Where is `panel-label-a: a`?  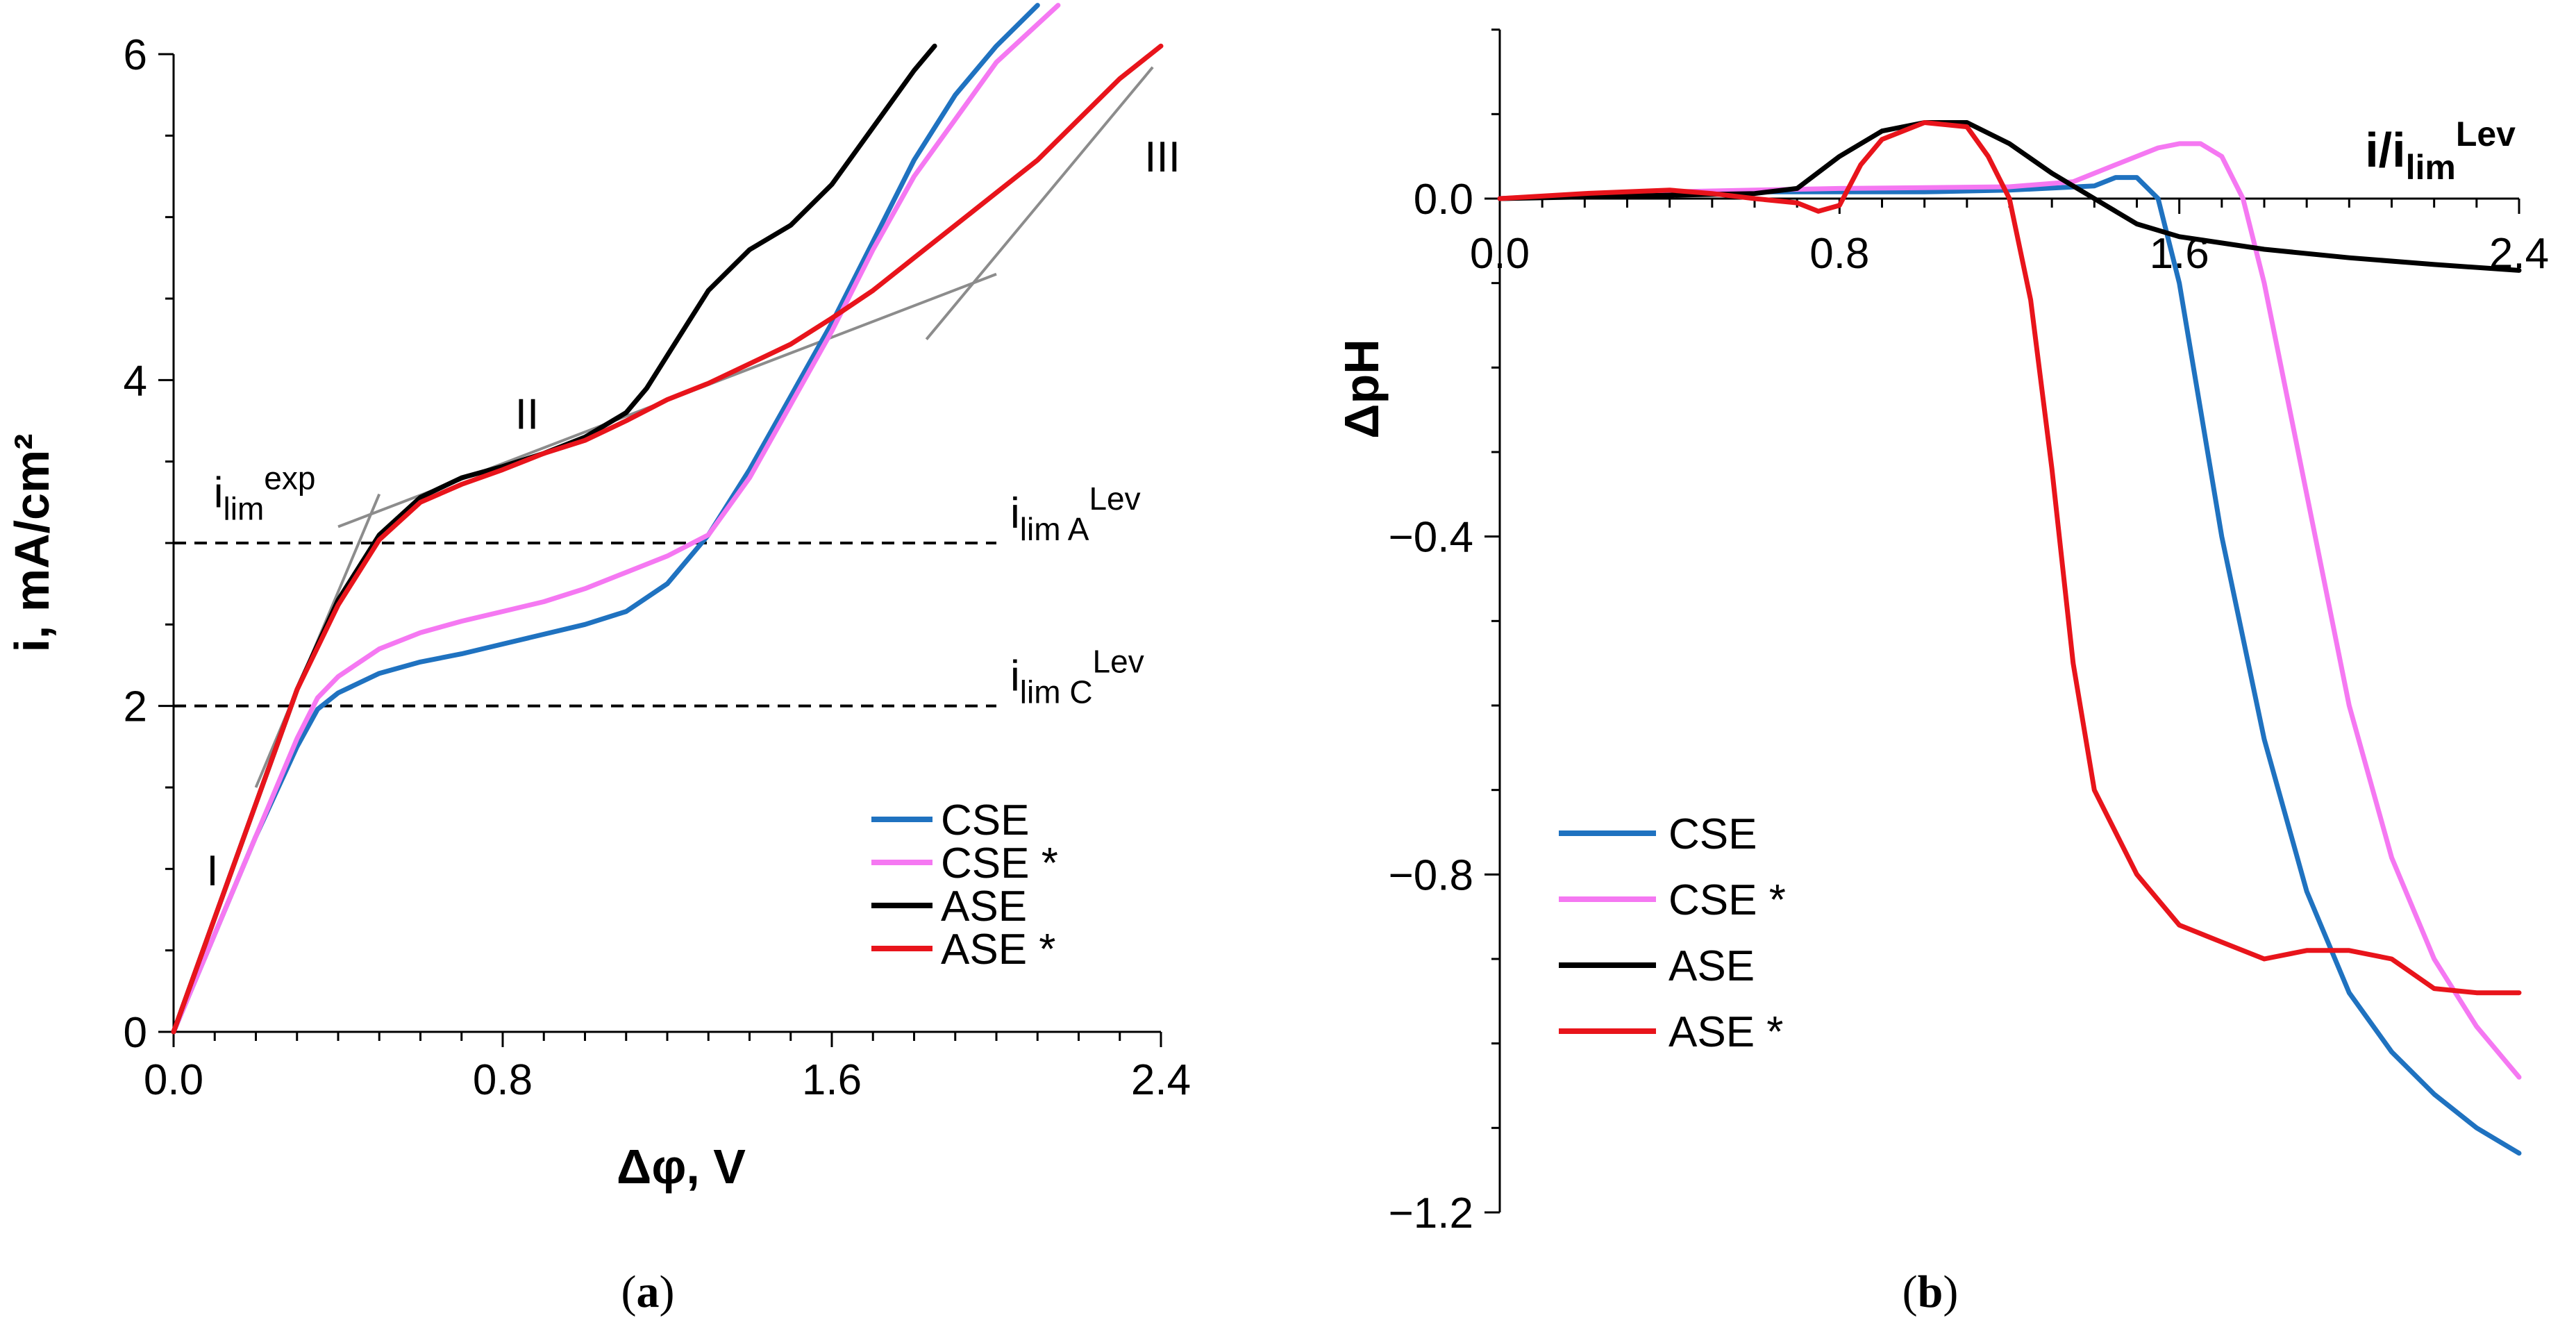 panel-label-a: a is located at coordinates (648, 1292).